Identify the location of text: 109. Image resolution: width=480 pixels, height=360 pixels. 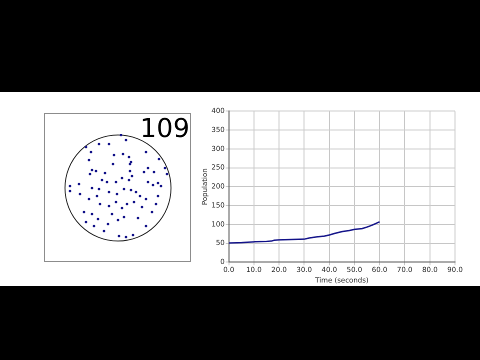
(165, 129).